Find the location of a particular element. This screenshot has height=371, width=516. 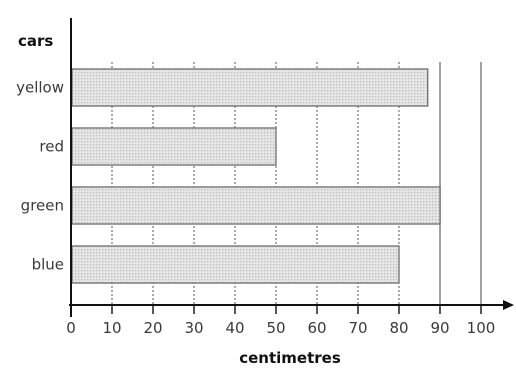

x-tick-label-40: 40 is located at coordinates (234, 328).